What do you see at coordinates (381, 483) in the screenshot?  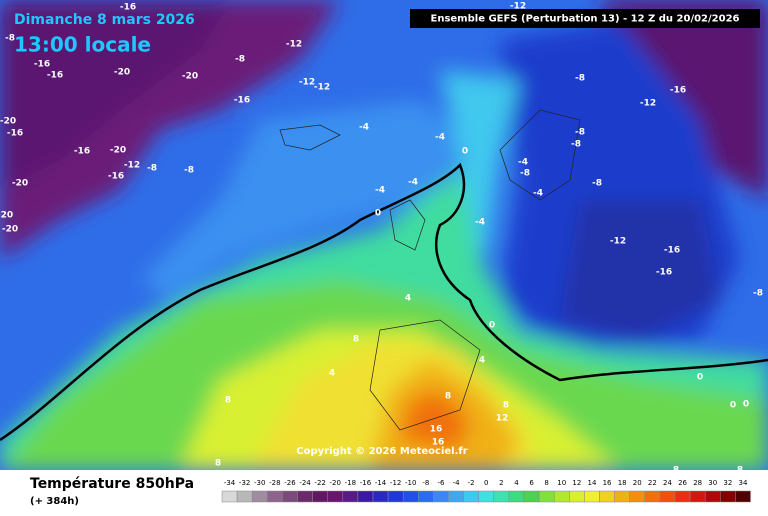 I see `colorbar-label: -14` at bounding box center [381, 483].